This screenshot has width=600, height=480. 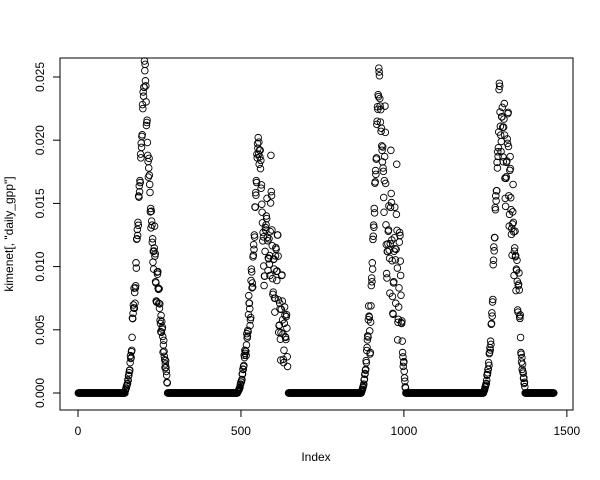 What do you see at coordinates (40, 329) in the screenshot?
I see `y-tick-label: 0.005` at bounding box center [40, 329].